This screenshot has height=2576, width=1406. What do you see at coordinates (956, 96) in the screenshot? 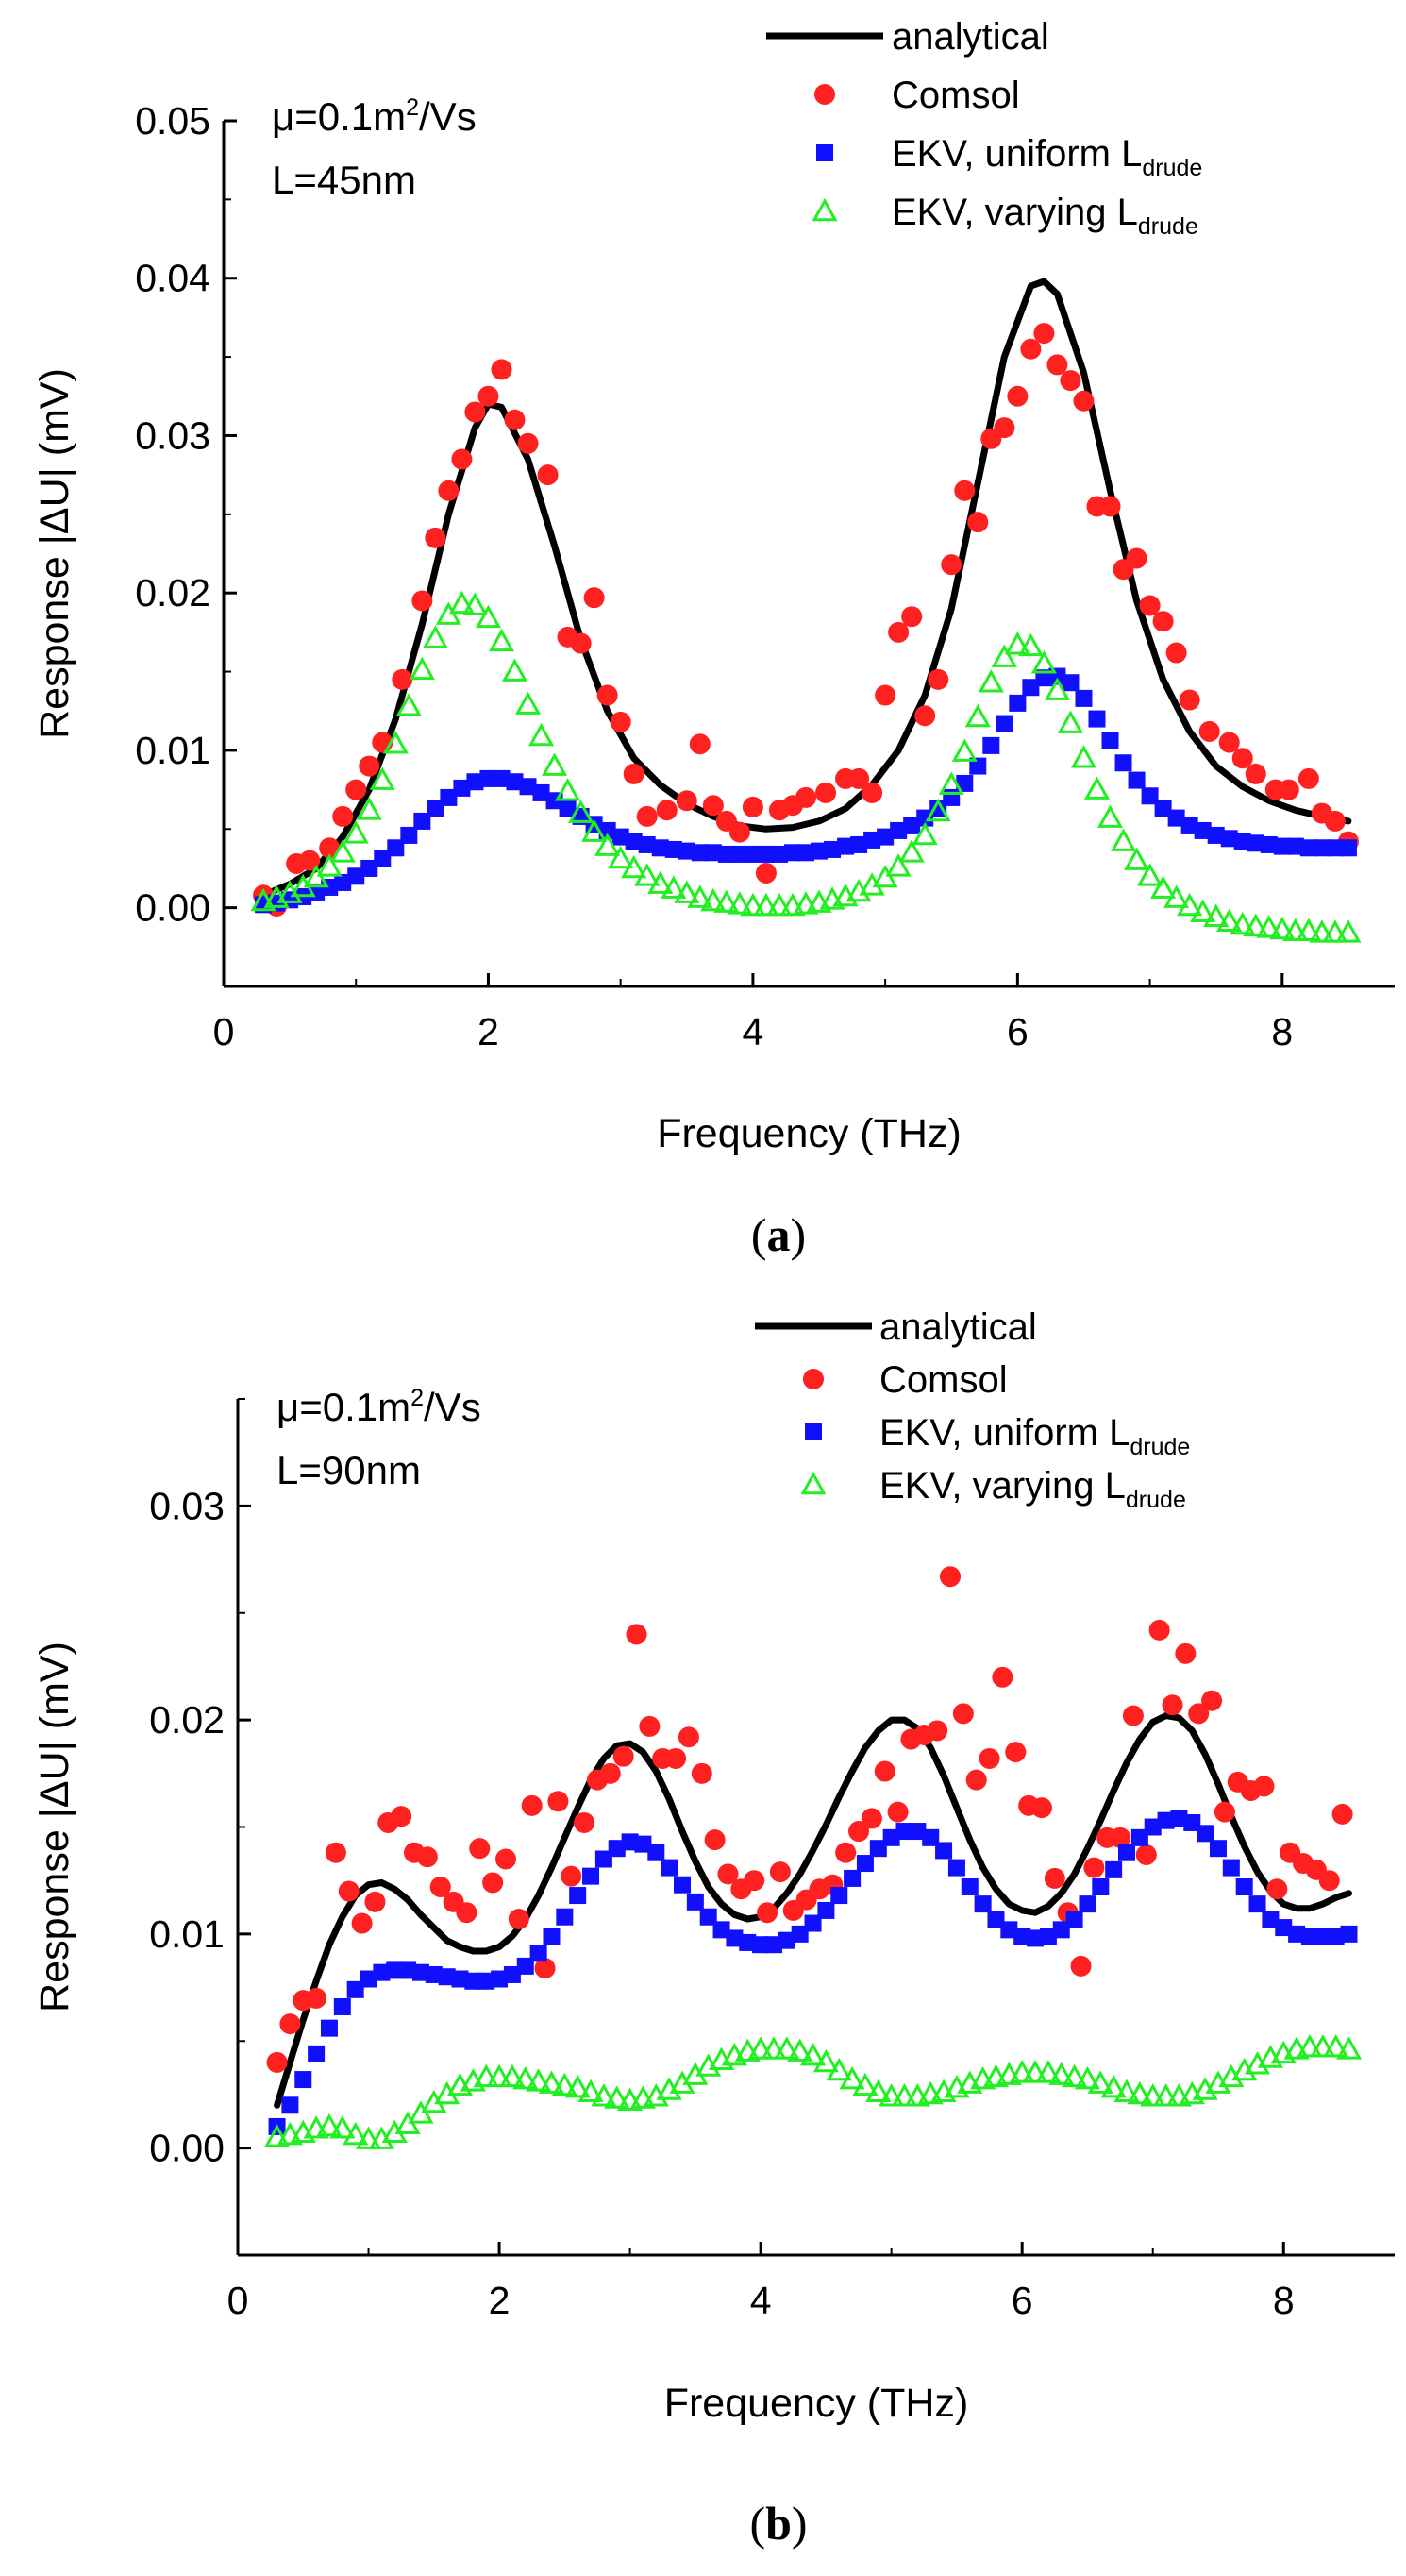
I see `legend-entry-label: Comsol` at bounding box center [956, 96].